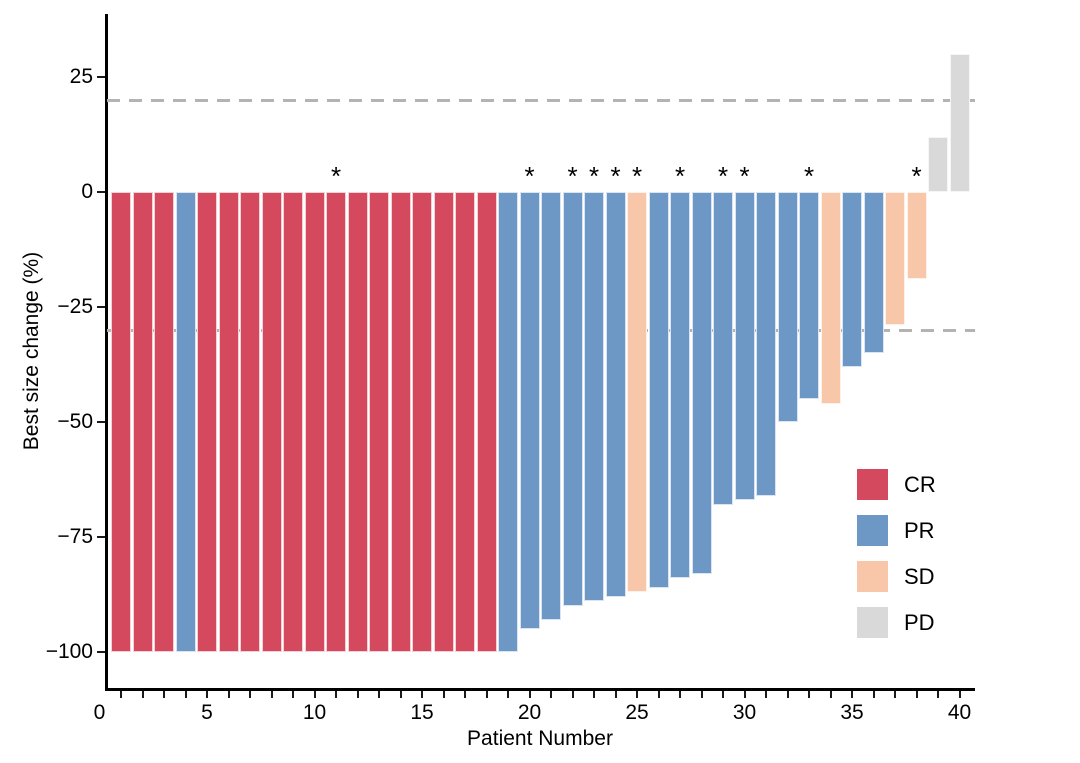 This screenshot has width=1080, height=763. What do you see at coordinates (336, 176) in the screenshot?
I see `significance-asterisk-patient-11: *` at bounding box center [336, 176].